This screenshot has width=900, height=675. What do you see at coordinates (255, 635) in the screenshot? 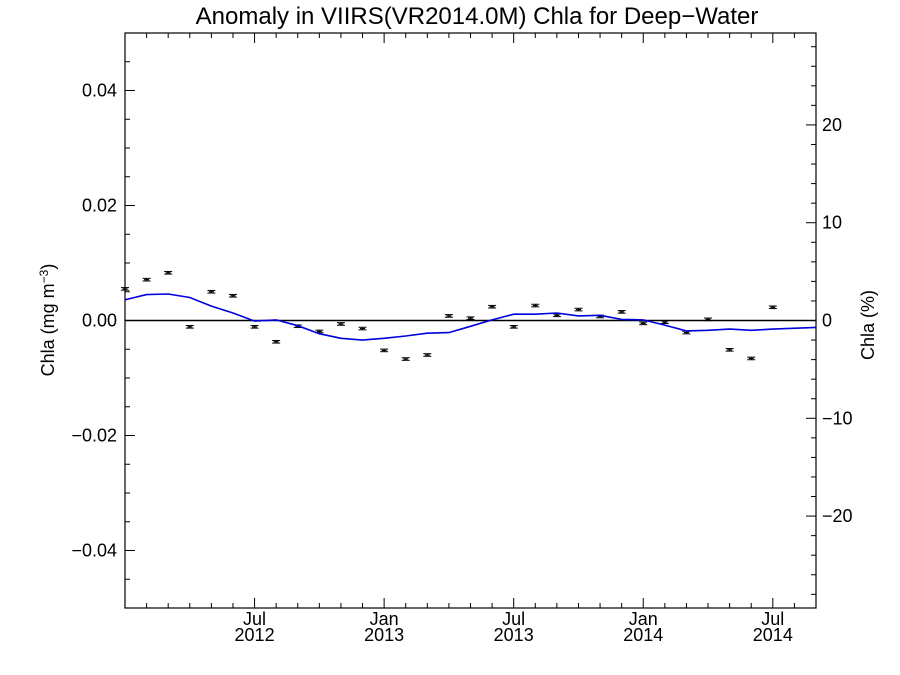
I see `x-tick-year-label: 2012` at bounding box center [255, 635].